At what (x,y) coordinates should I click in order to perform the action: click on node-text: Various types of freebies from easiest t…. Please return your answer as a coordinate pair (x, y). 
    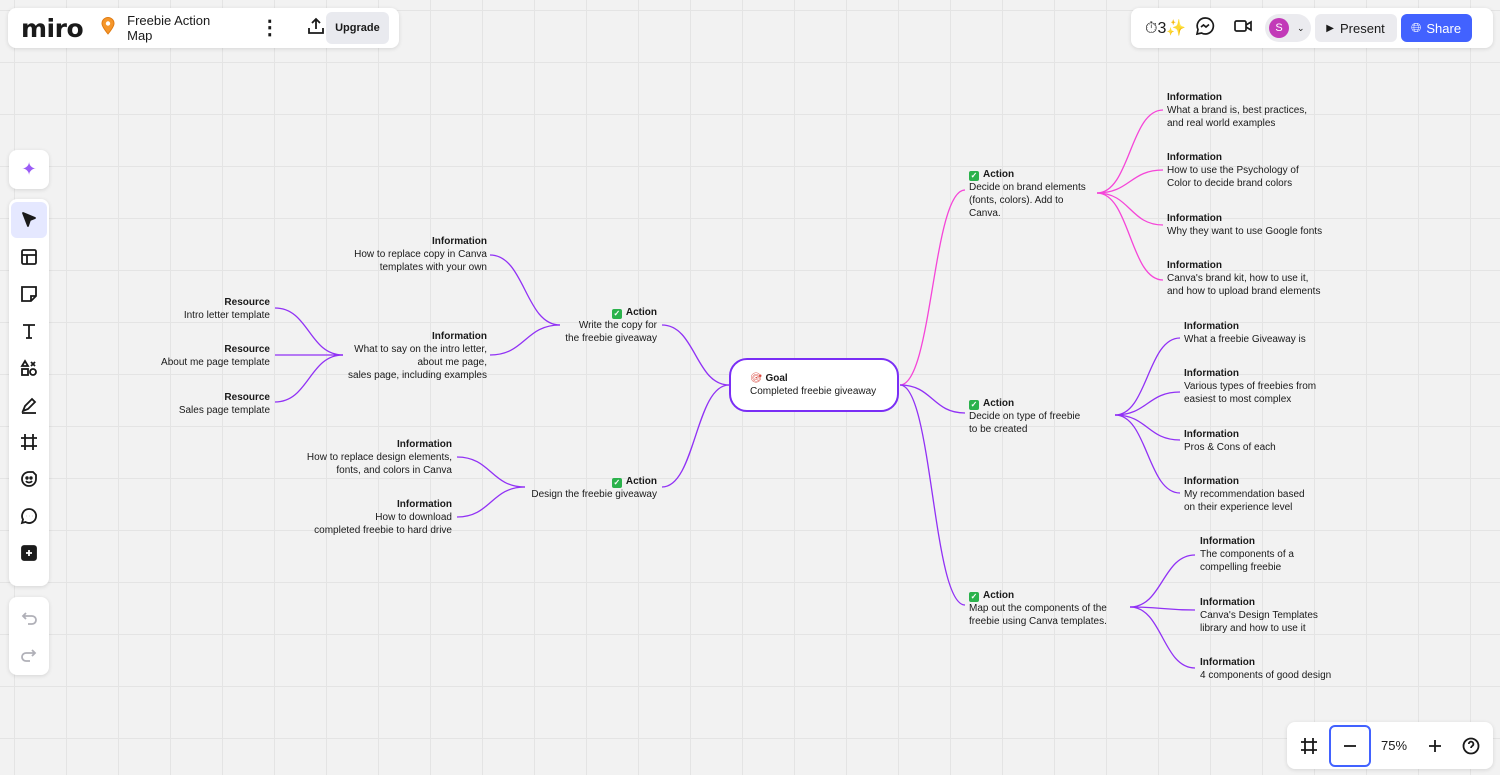
    Looking at the image, I should click on (1250, 393).